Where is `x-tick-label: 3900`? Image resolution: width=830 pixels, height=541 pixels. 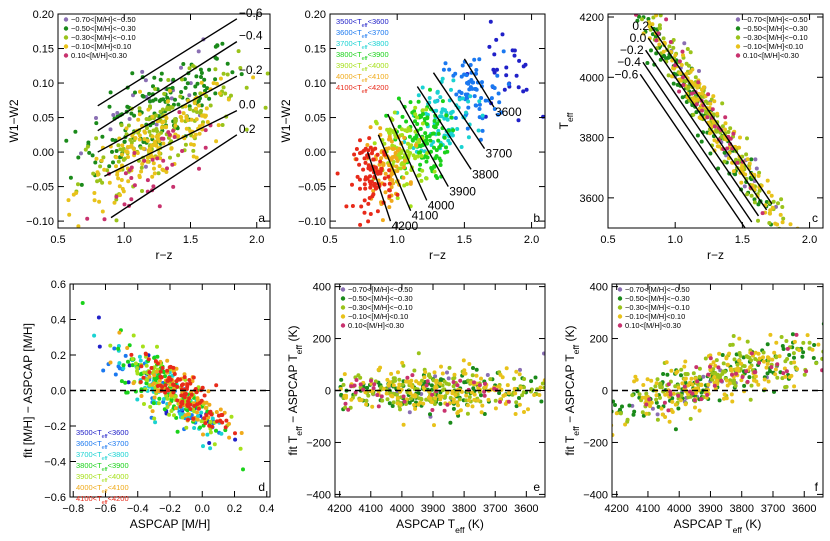 x-tick-label: 3900 is located at coordinates (710, 509).